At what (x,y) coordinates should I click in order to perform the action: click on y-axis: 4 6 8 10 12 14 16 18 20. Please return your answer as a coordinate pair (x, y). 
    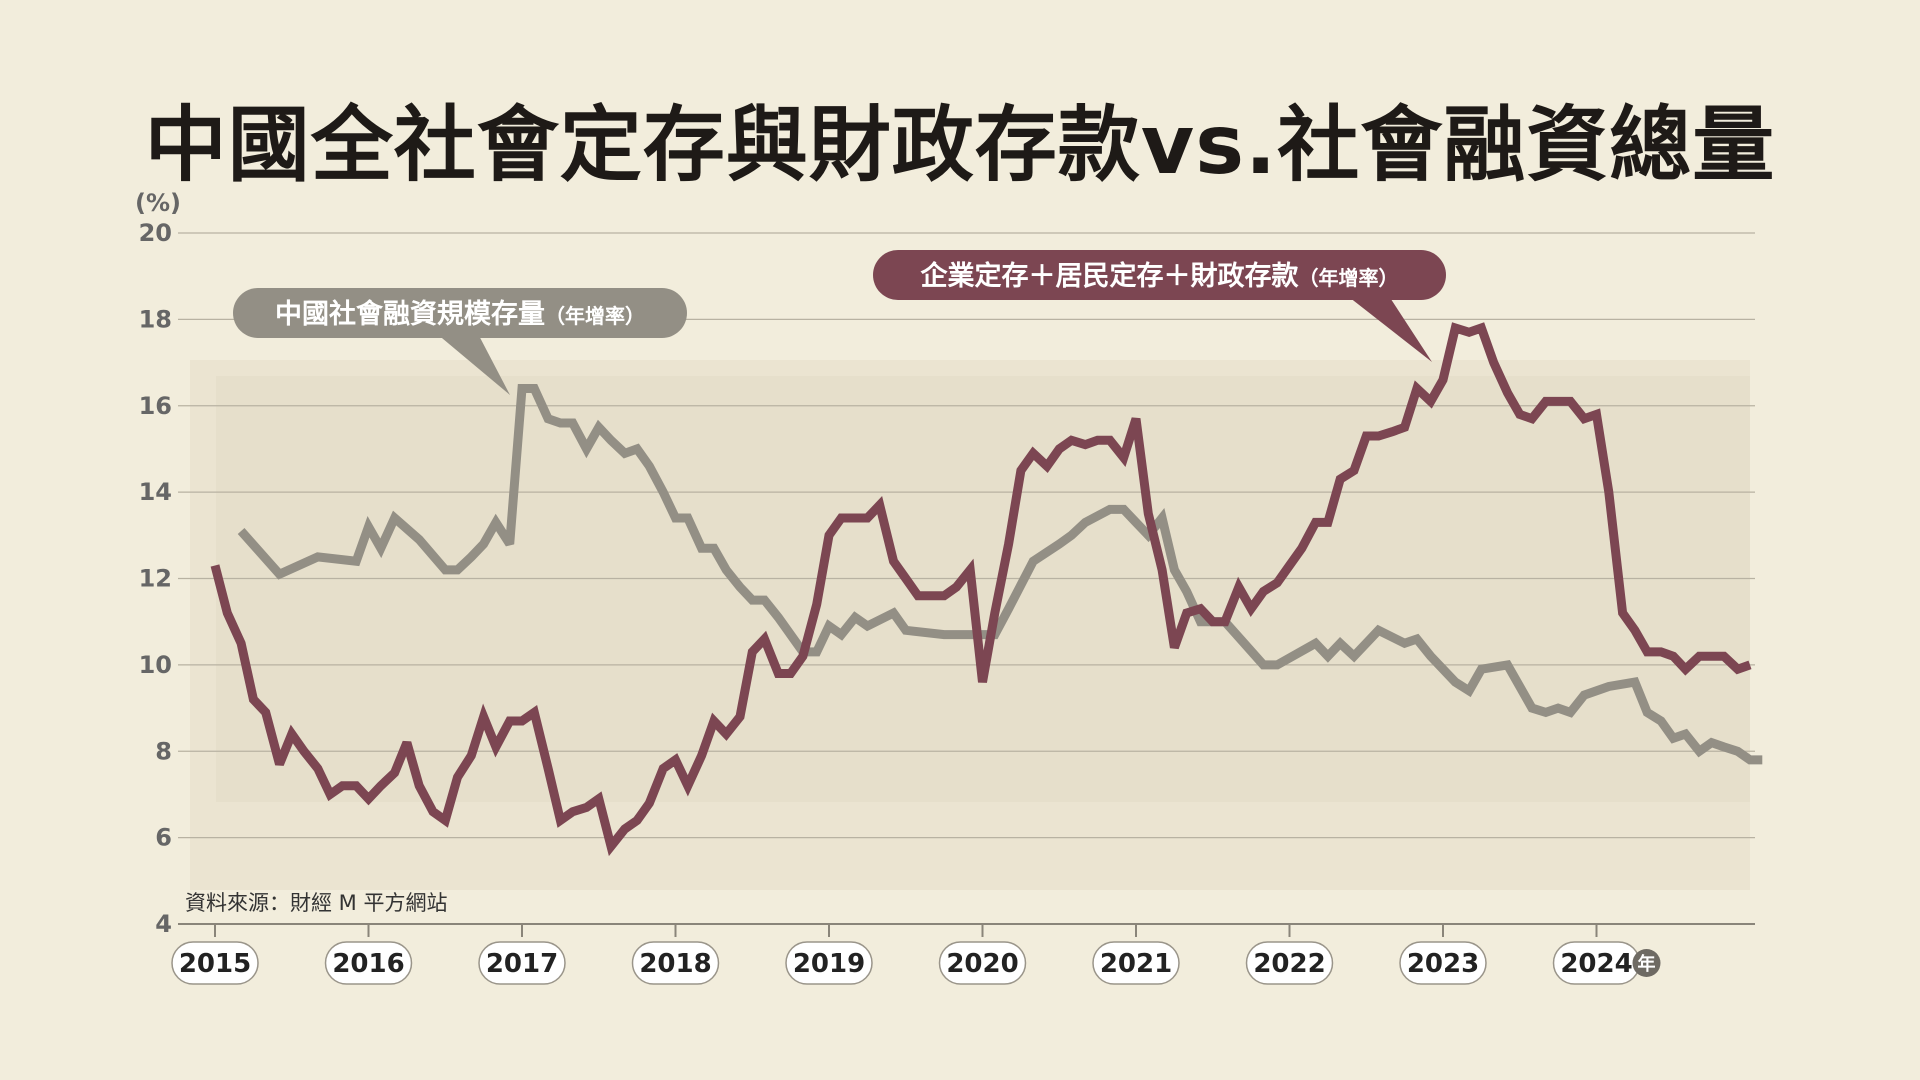
    Looking at the image, I should click on (155, 578).